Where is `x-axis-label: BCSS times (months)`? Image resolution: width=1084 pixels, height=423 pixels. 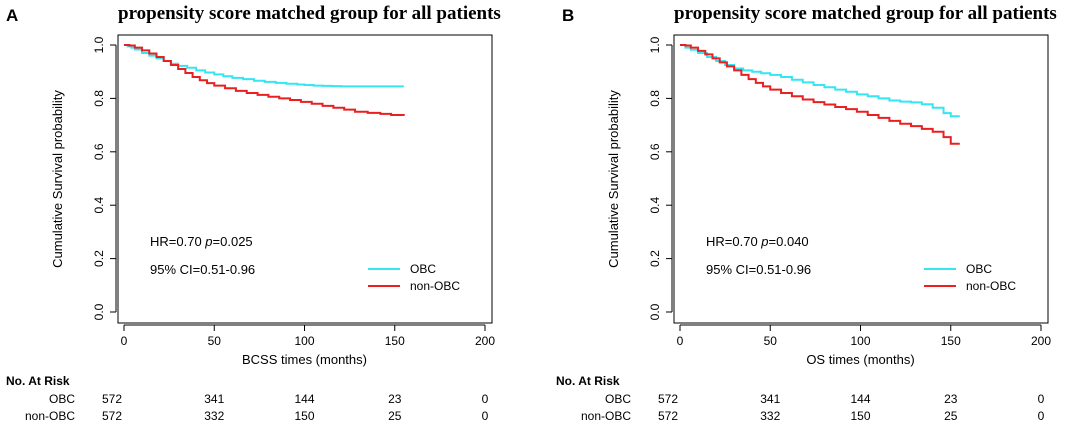
x-axis-label: BCSS times (months) is located at coordinates (304, 359).